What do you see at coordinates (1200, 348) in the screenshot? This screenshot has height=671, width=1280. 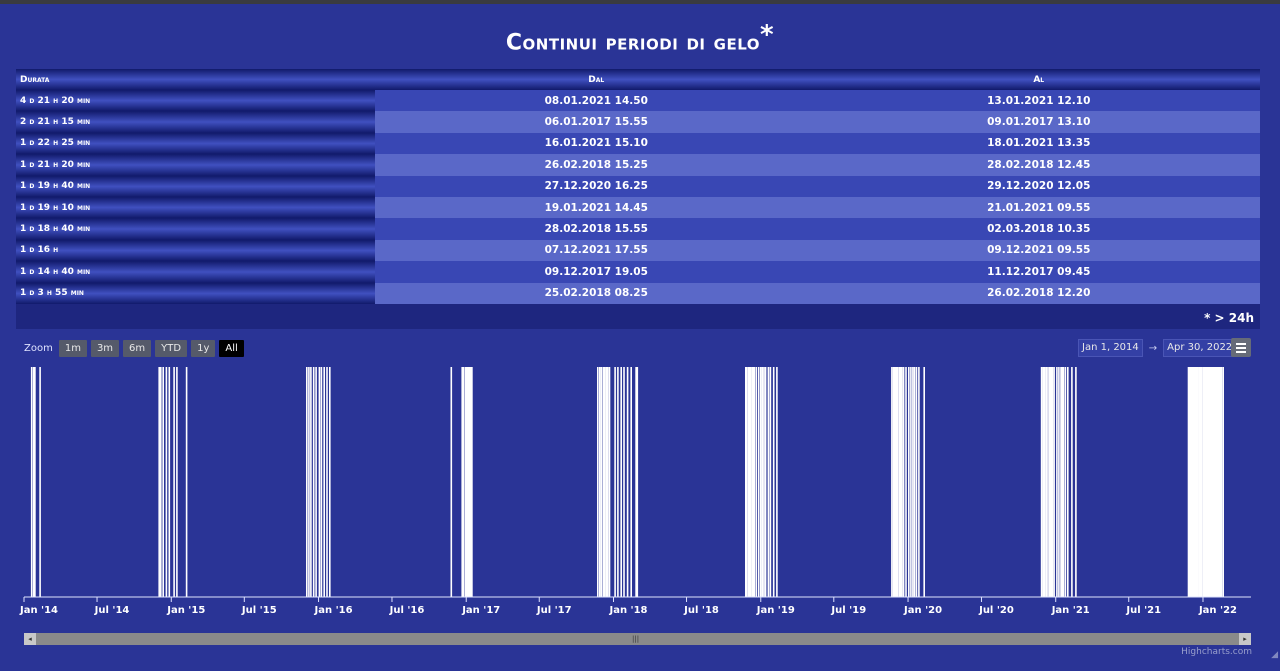 I see `range-to-input: Apr 30, 2022` at bounding box center [1200, 348].